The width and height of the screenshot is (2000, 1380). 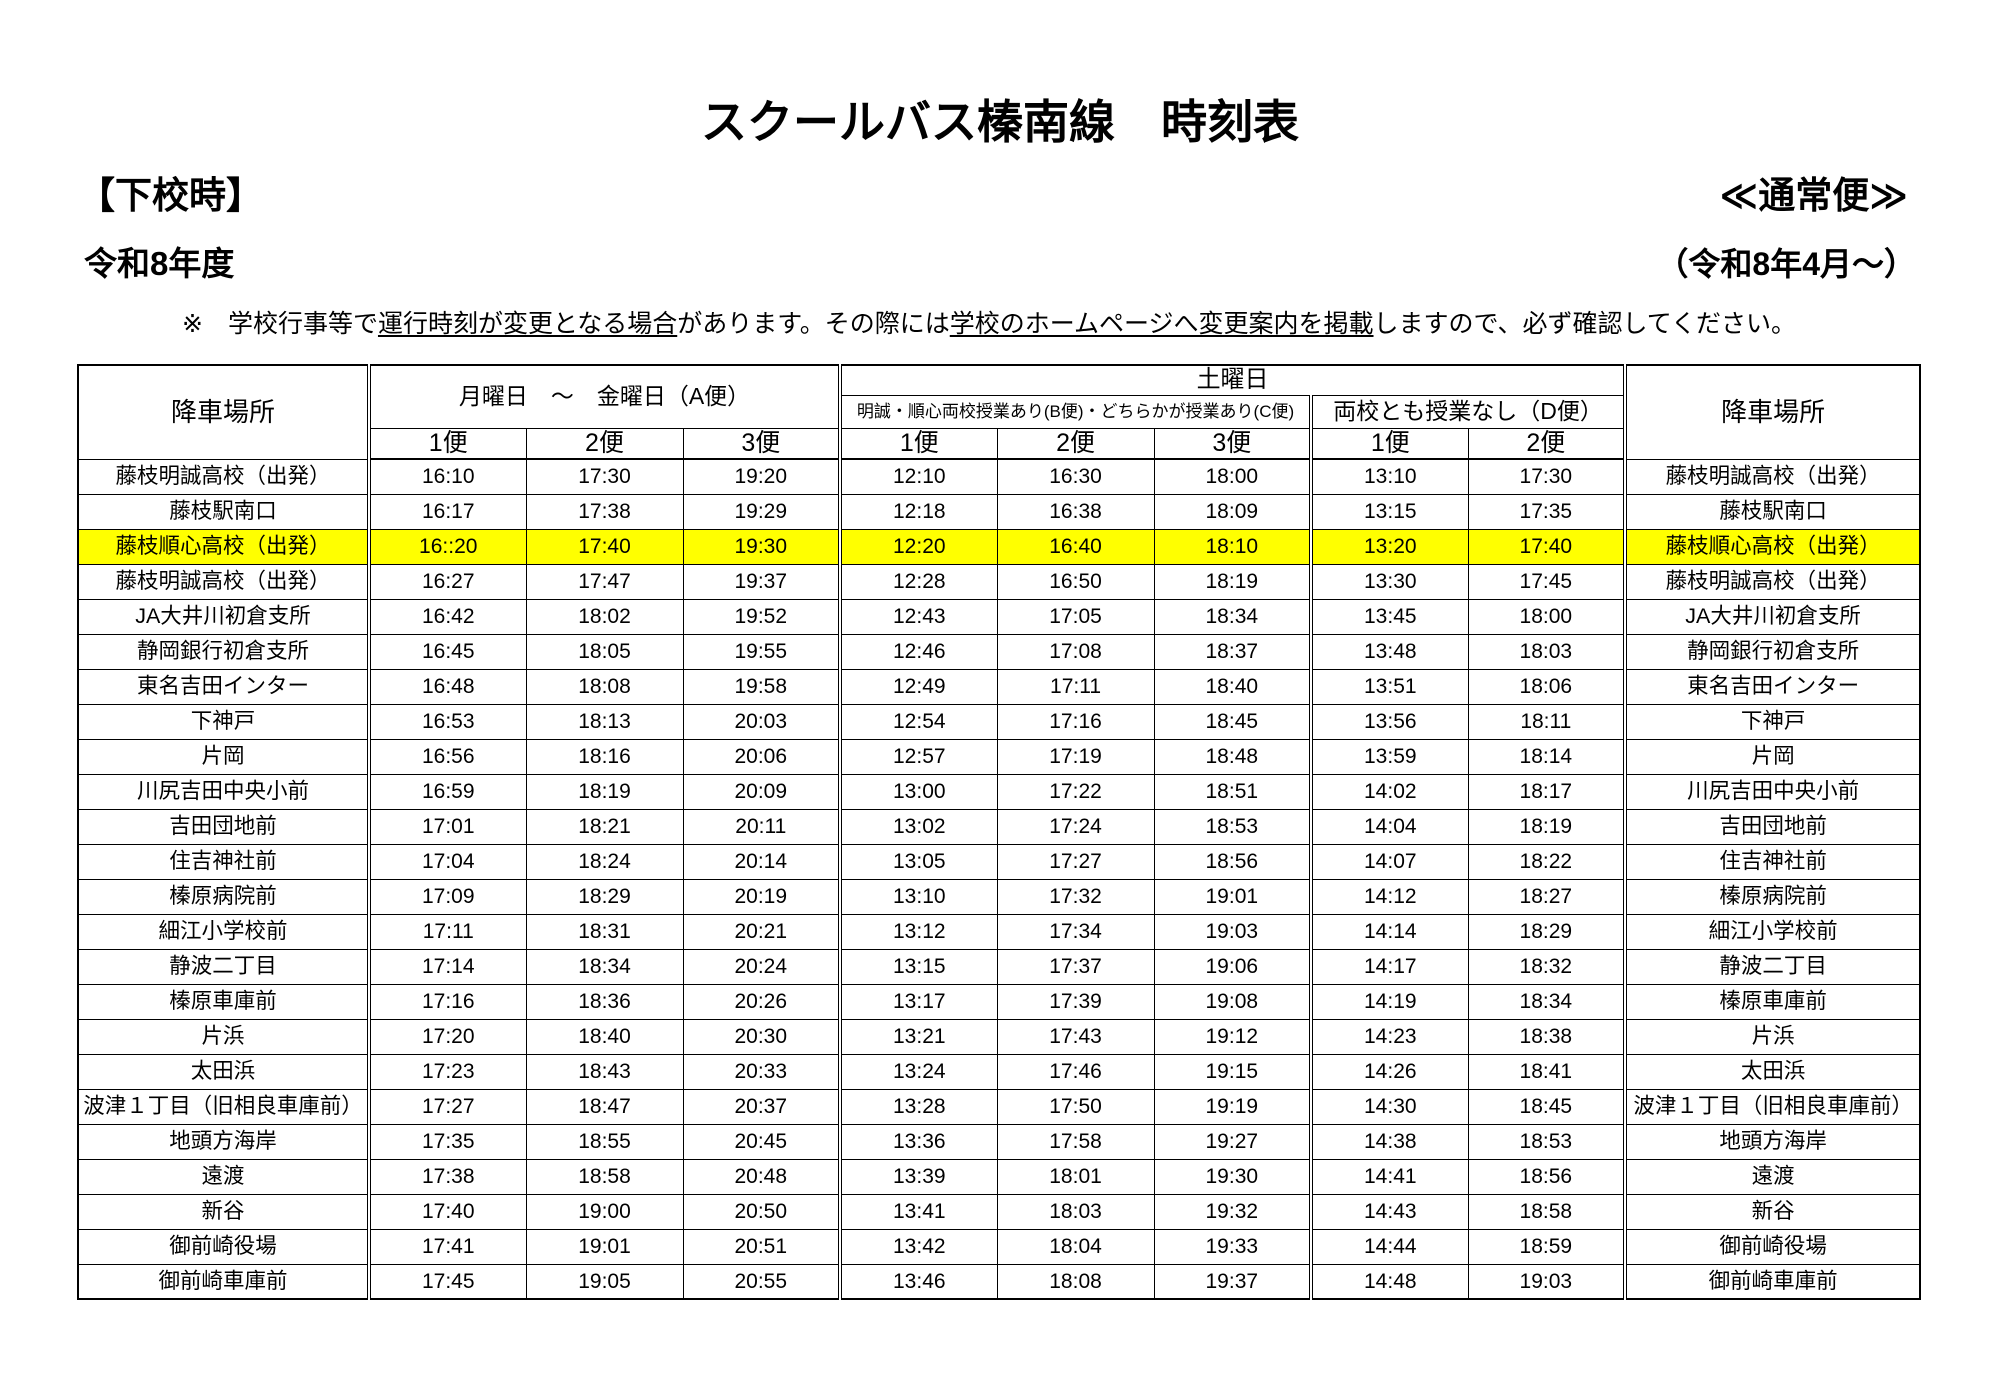 What do you see at coordinates (1075, 1246) in the screenshot?
I see `departure-time-cell: 18:04` at bounding box center [1075, 1246].